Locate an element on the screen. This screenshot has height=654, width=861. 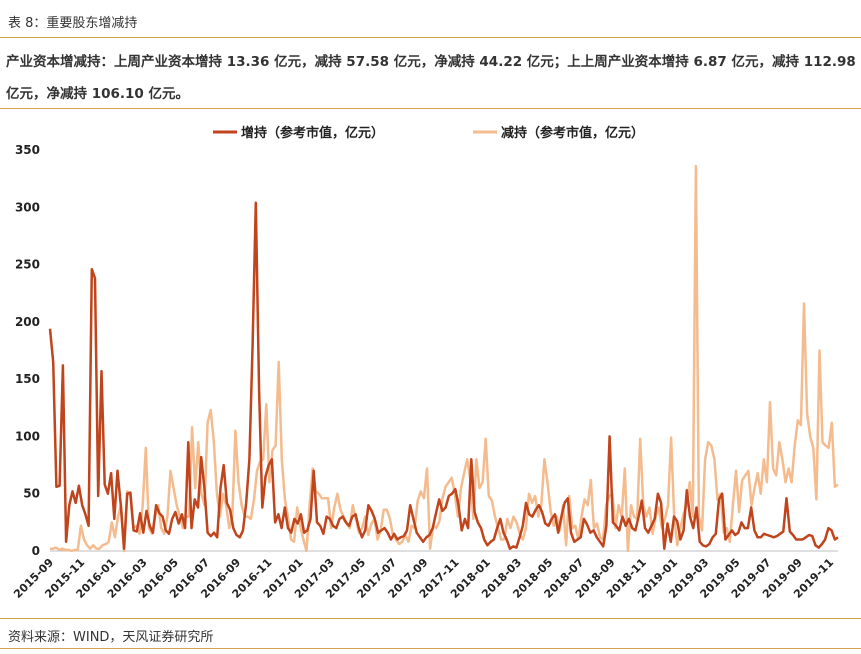
top-rule is located at coordinates (430, 37).